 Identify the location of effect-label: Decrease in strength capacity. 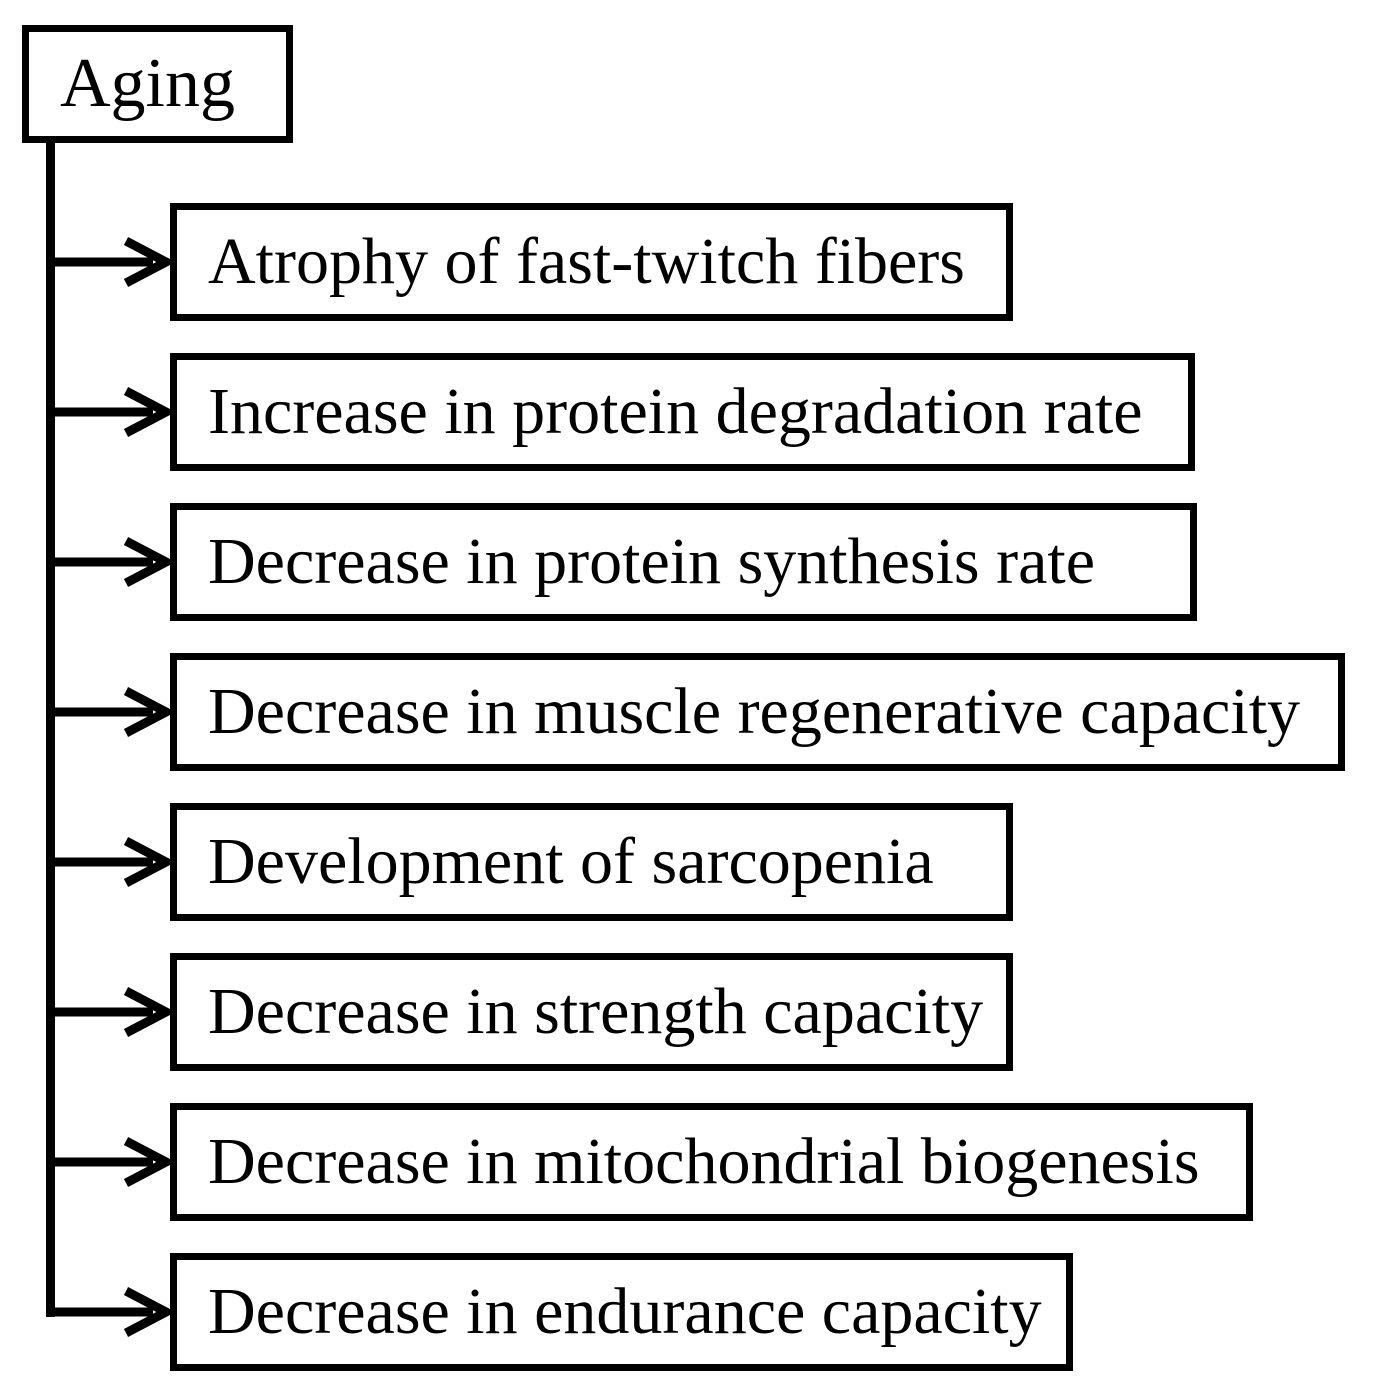
(596, 1011).